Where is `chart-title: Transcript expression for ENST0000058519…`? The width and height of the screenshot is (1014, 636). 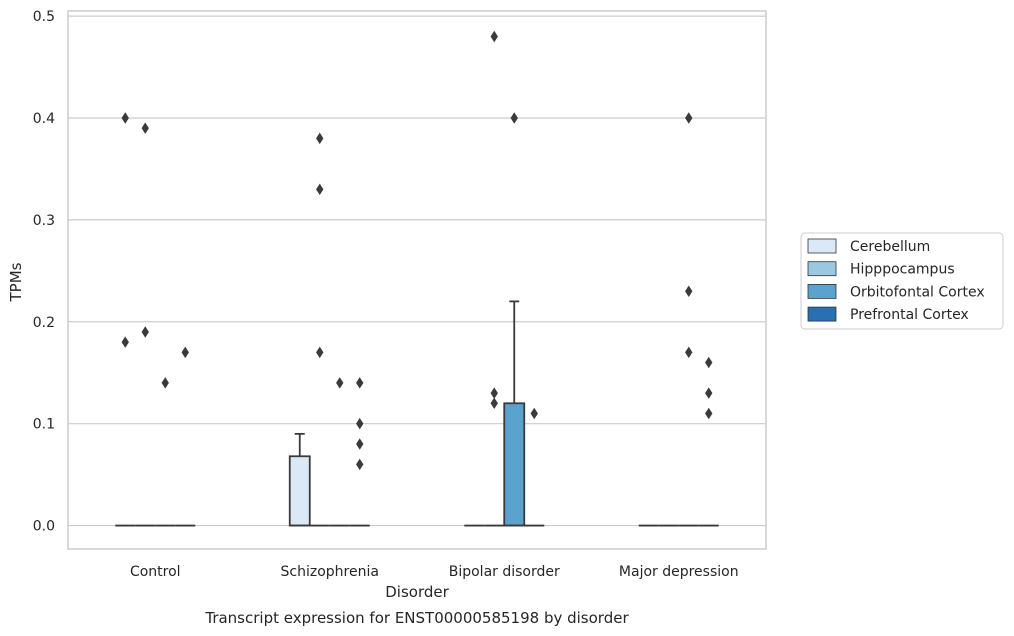
chart-title: Transcript expression for ENST0000058519… is located at coordinates (416, 618).